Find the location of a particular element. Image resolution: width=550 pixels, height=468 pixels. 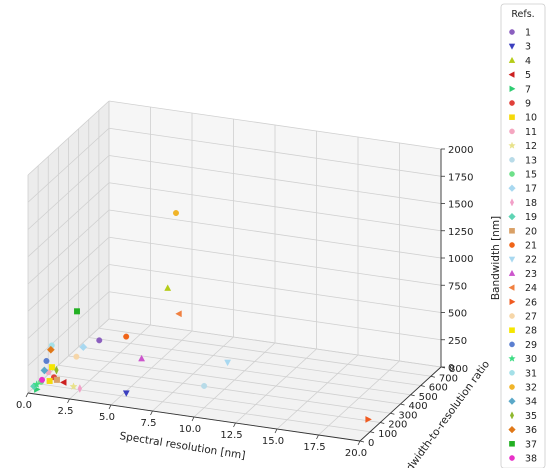

legend-label: 11 is located at coordinates (531, 132).